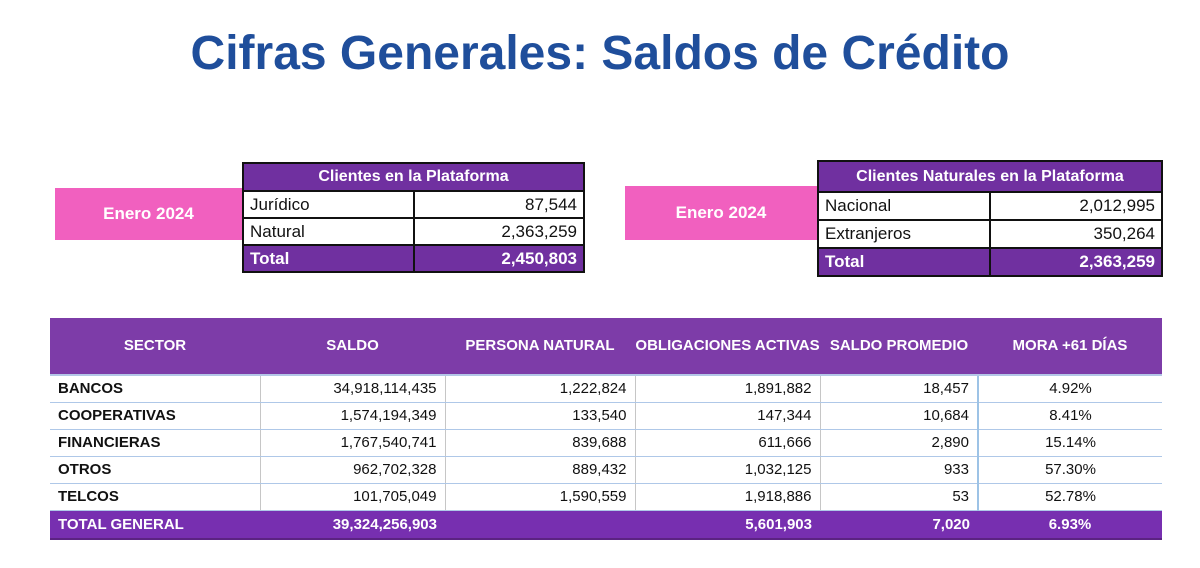 The width and height of the screenshot is (1200, 568). What do you see at coordinates (1069, 415) in the screenshot?
I see `cell-mora: 8.41%` at bounding box center [1069, 415].